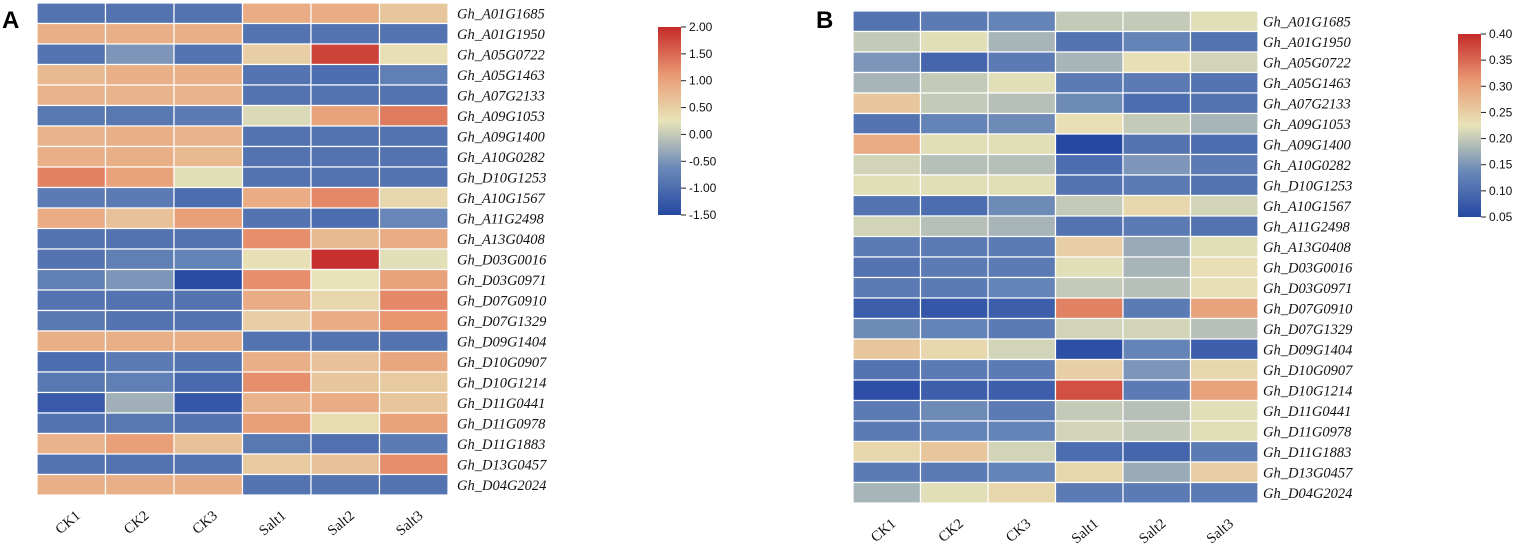 This screenshot has width=1516, height=551. I want to click on row-label: Gh_D10G1214, so click(501, 383).